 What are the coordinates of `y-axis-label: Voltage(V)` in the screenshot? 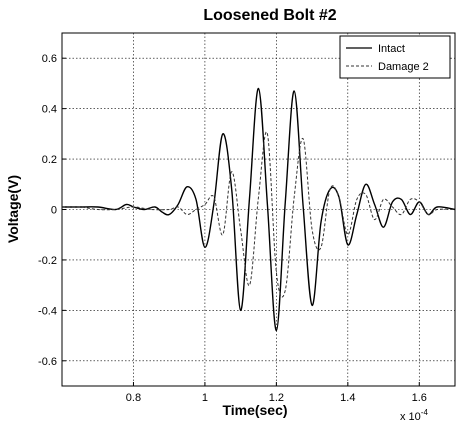 It's located at (13, 209).